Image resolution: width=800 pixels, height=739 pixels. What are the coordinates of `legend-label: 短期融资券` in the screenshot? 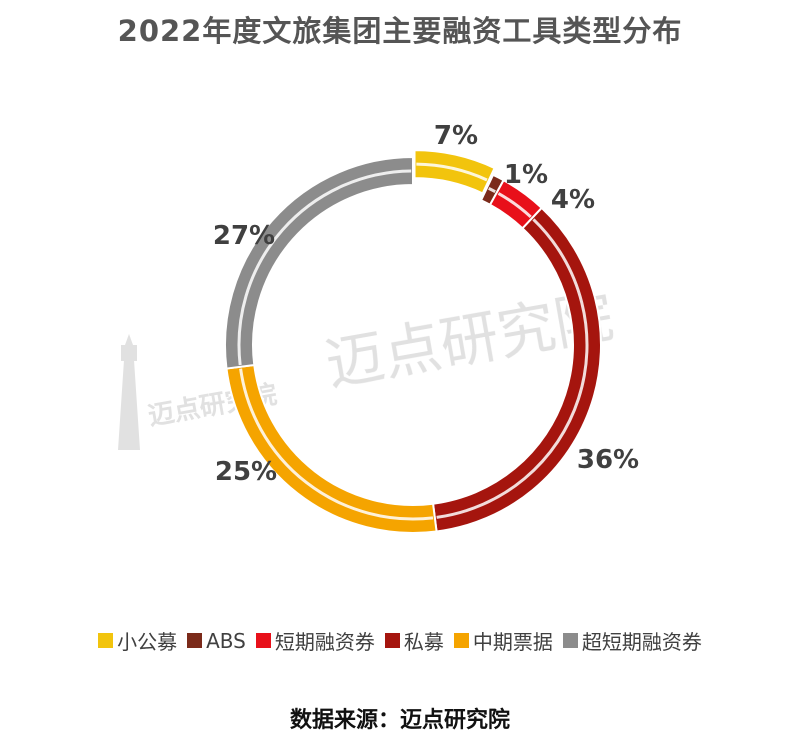 It's located at (324, 642).